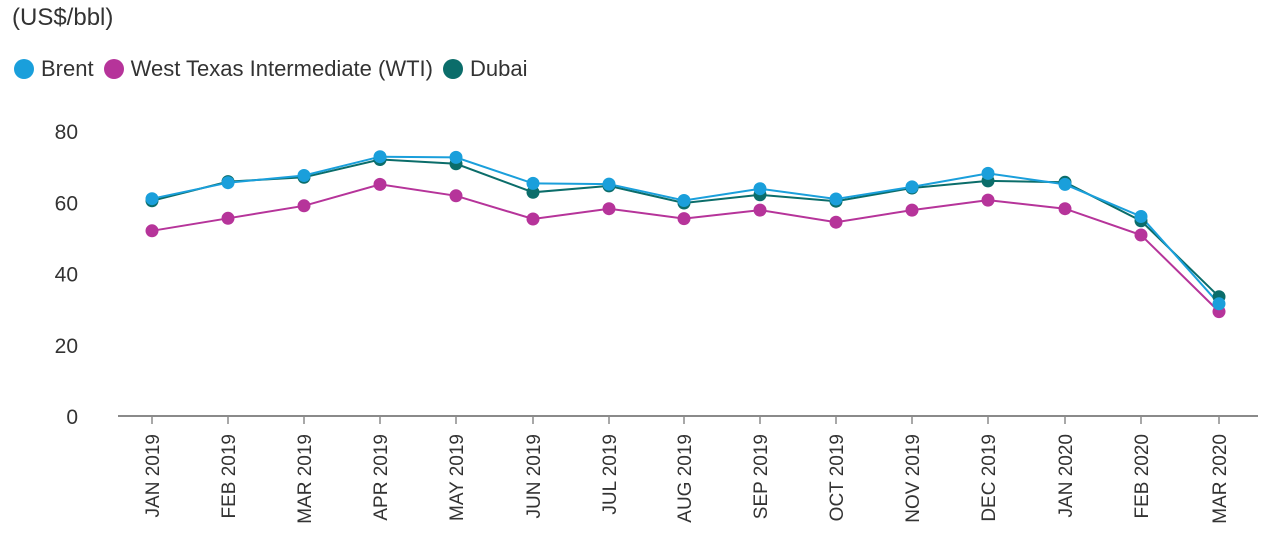 Image resolution: width=1280 pixels, height=534 pixels. Describe the element at coordinates (989, 478) in the screenshot. I see `x-tick-label: DEC 2019` at that location.